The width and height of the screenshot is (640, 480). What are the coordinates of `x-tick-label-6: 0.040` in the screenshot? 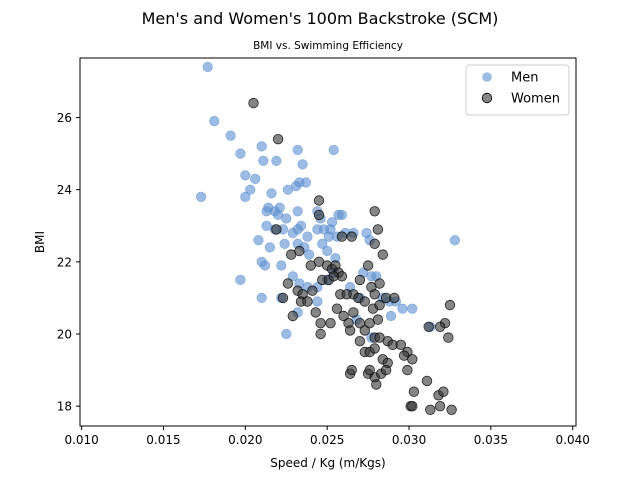 It's located at (573, 440).